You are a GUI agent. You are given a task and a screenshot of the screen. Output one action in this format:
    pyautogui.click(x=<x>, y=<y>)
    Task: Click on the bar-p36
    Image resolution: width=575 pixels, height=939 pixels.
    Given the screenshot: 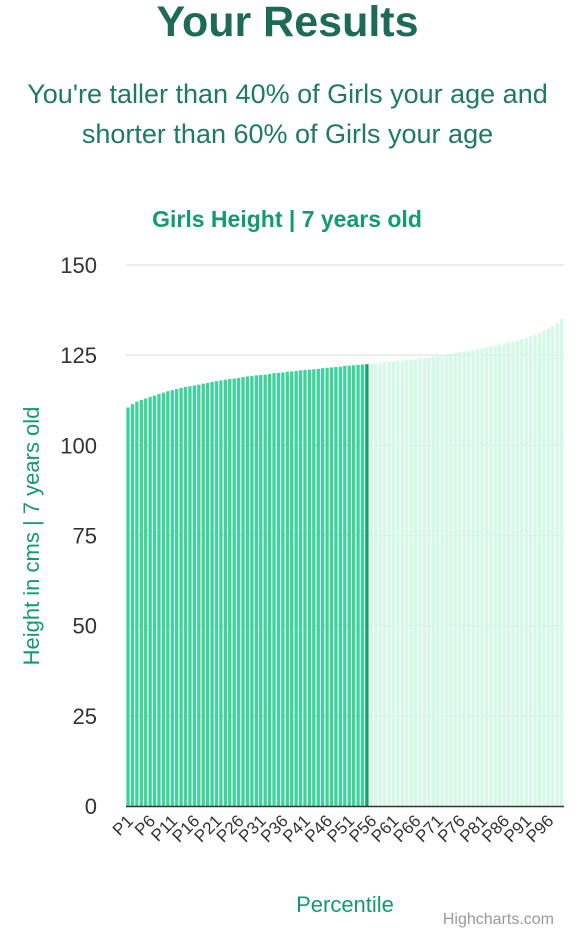 What is the action you would take?
    pyautogui.click(x=283, y=589)
    